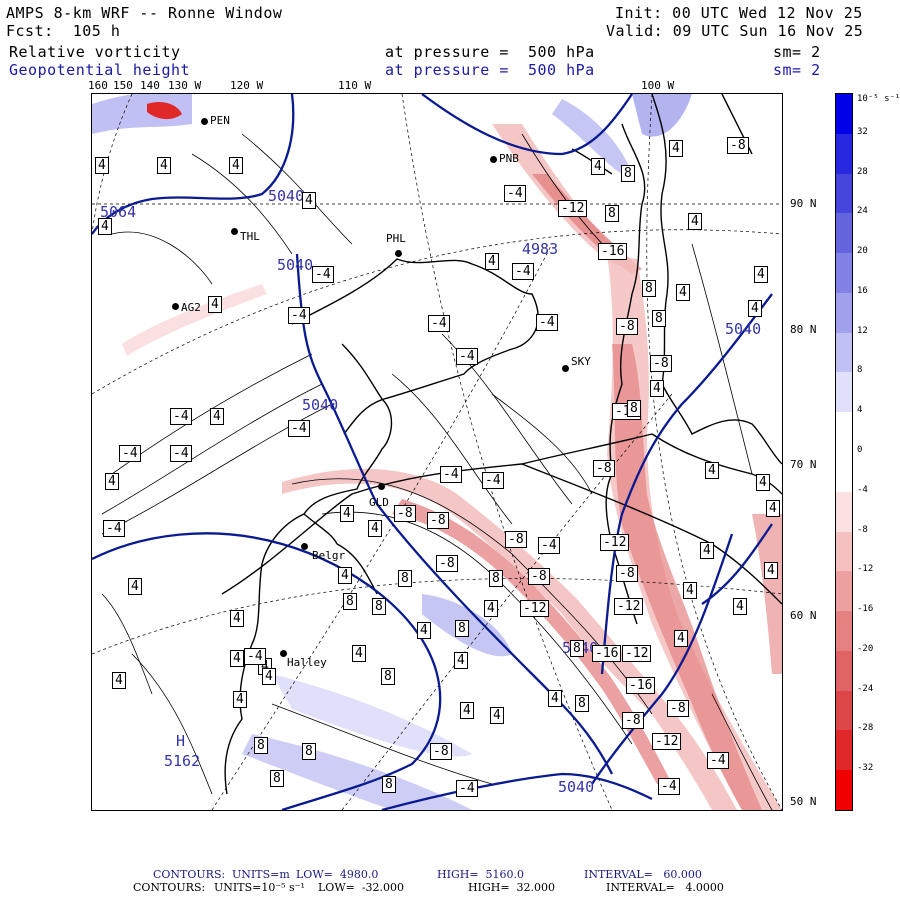 This screenshot has width=900, height=900. Describe the element at coordinates (307, 662) in the screenshot. I see `station-label: Halley` at that location.